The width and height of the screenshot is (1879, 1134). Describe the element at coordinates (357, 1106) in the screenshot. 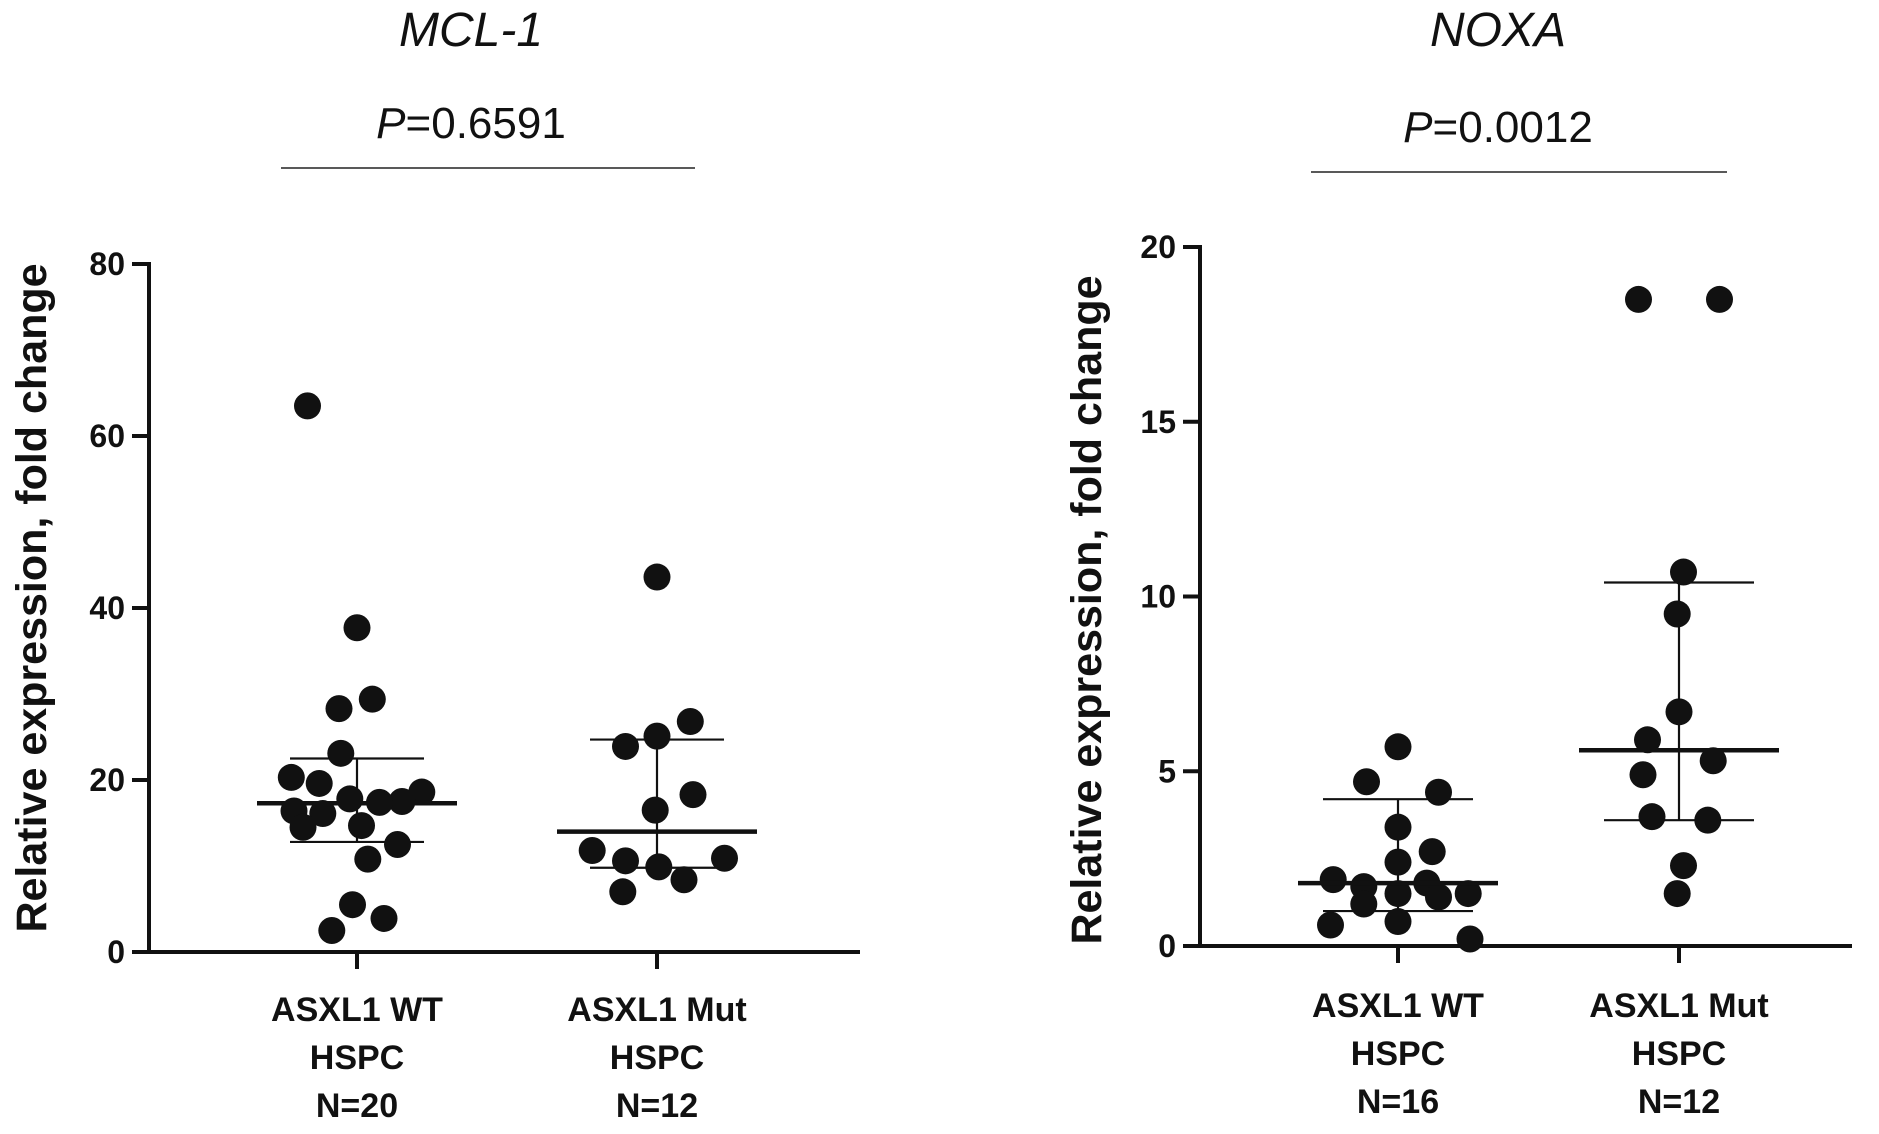

I see `x-category-label: N=20` at that location.